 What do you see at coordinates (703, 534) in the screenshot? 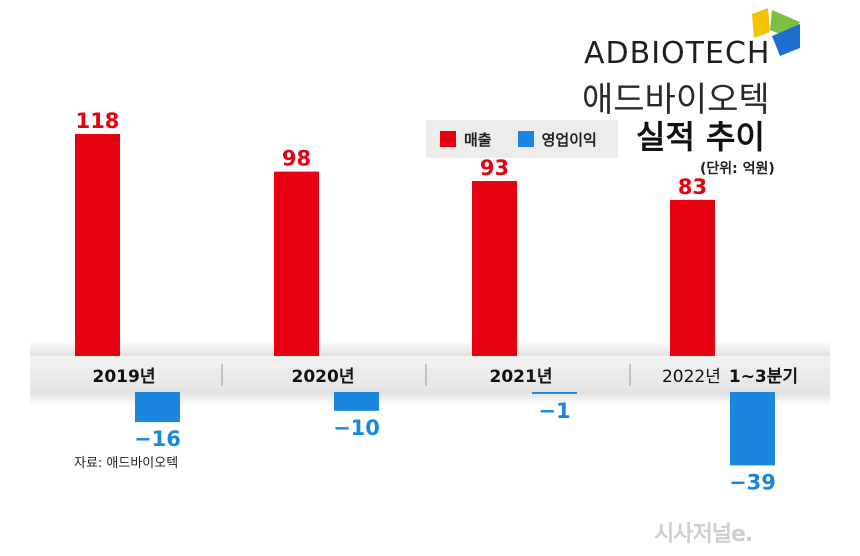
I see `watermark: 시사저널e.` at bounding box center [703, 534].